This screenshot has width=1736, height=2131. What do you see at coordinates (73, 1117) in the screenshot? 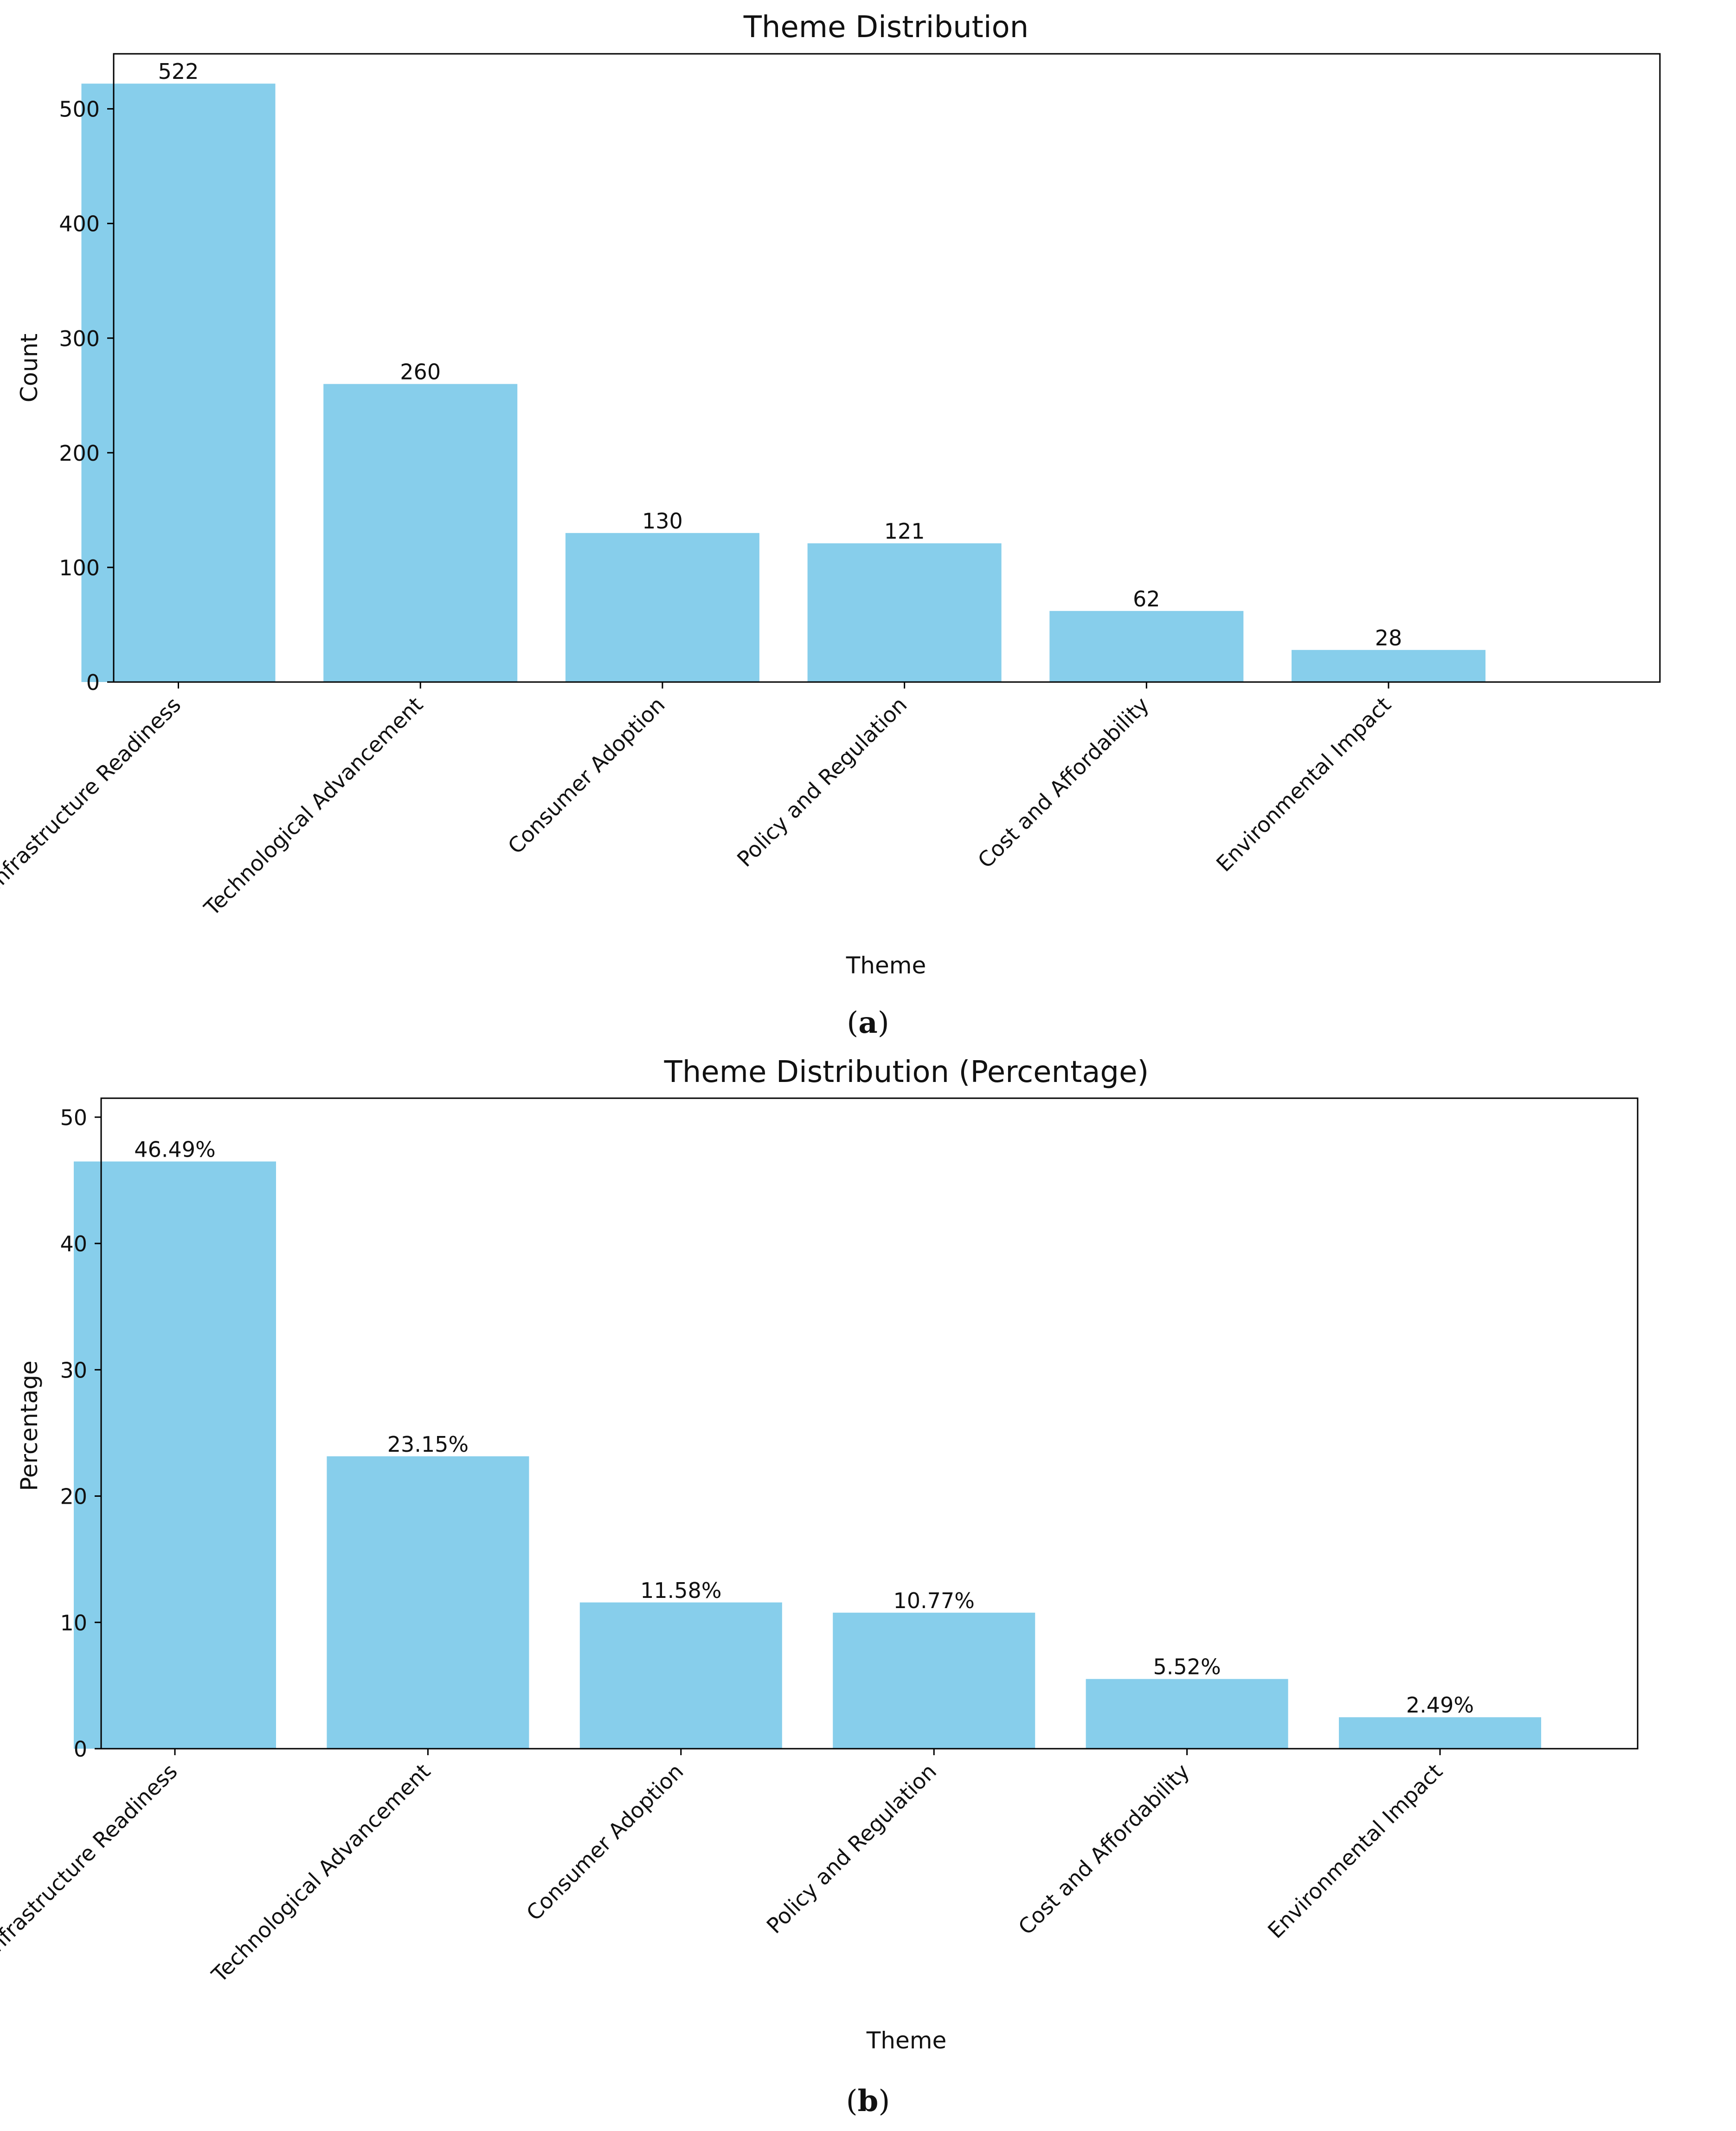
I see `panel-b-y-tick-label: 50` at bounding box center [73, 1117].